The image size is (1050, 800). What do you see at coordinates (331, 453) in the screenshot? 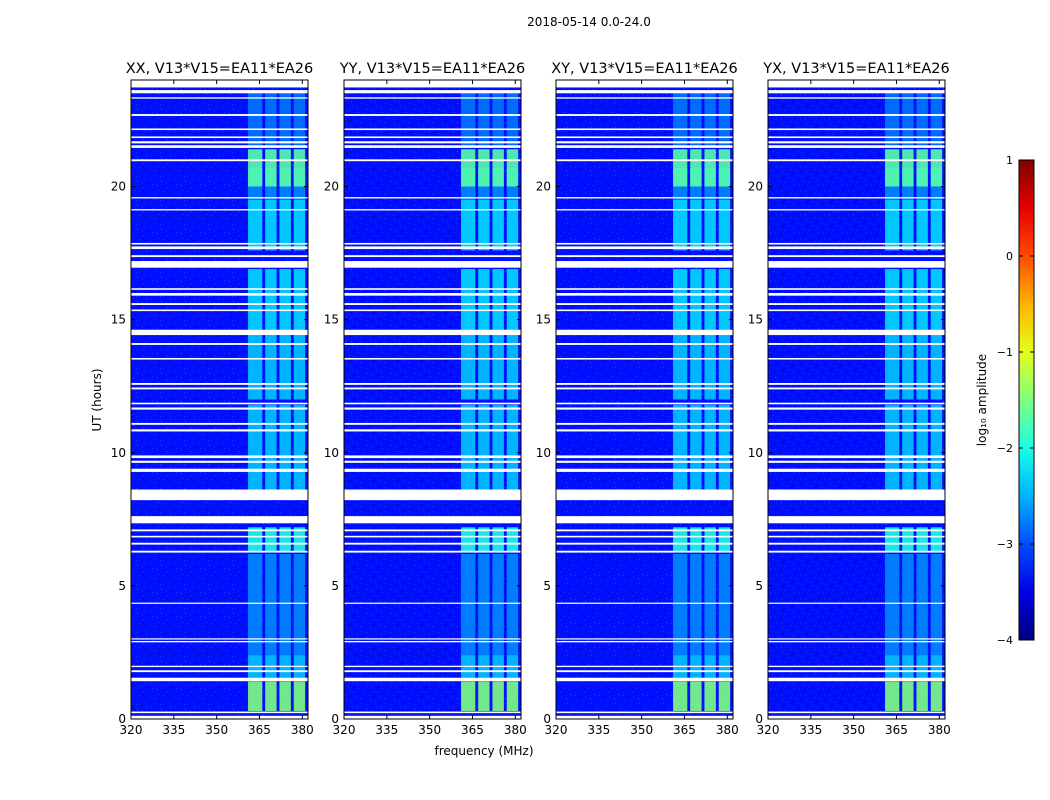
I see `y-tick-label: 10` at bounding box center [331, 453].